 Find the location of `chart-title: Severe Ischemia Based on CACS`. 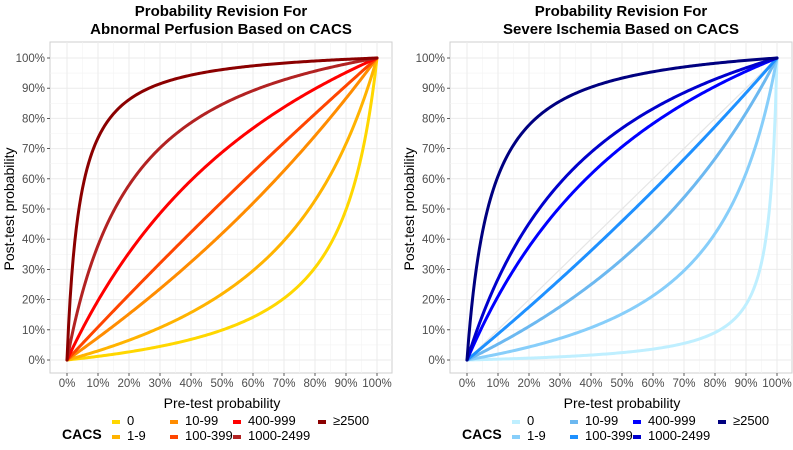

chart-title: Severe Ischemia Based on CACS is located at coordinates (621, 29).